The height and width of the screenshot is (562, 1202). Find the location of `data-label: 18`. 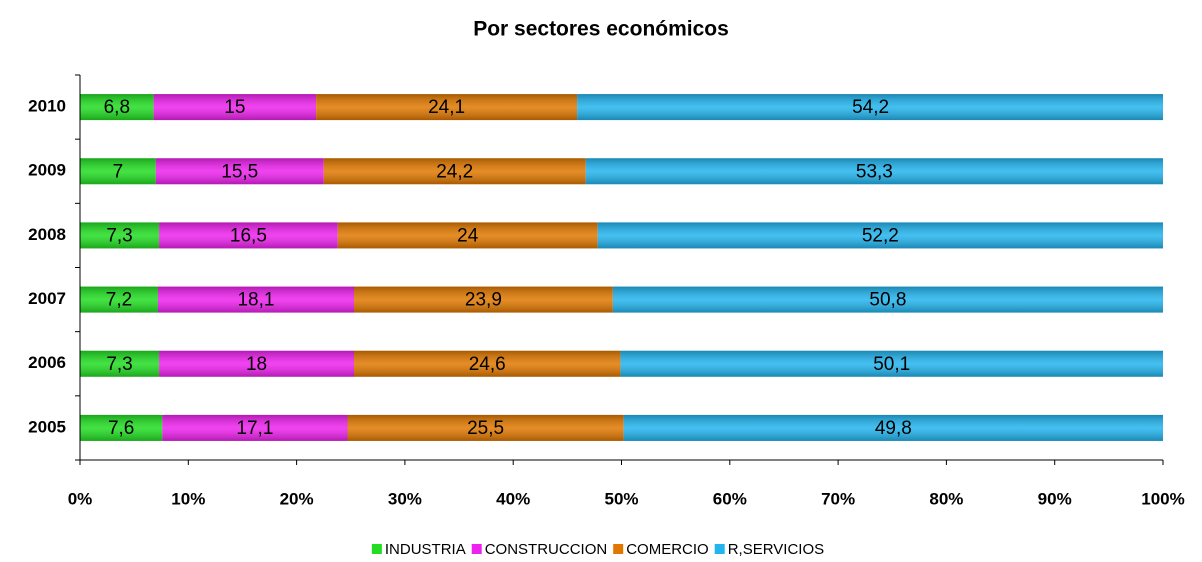

data-label: 18 is located at coordinates (256, 364).